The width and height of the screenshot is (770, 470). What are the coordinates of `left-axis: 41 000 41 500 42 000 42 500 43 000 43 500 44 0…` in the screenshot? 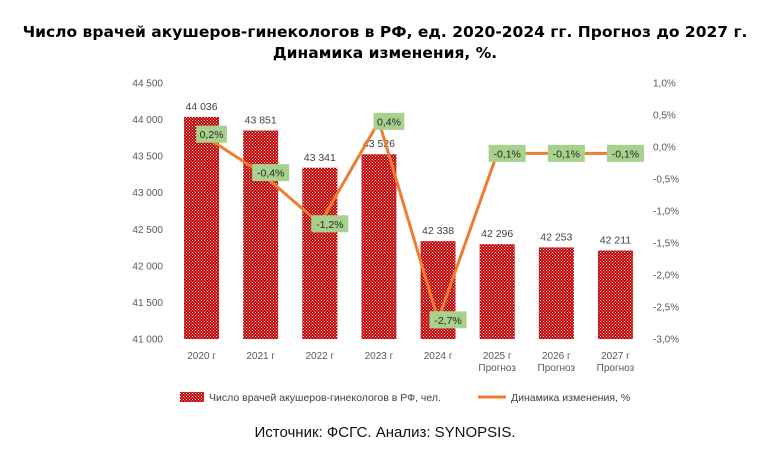 It's located at (147, 212).